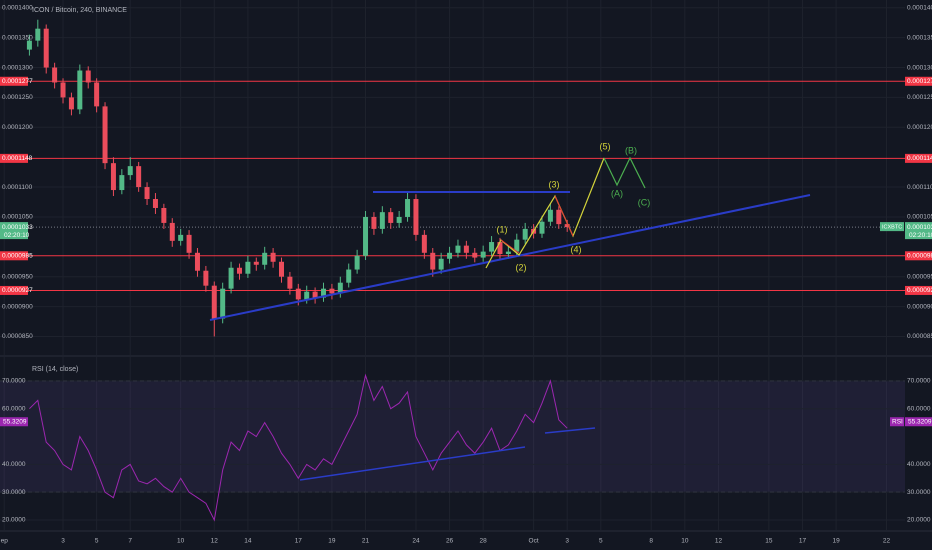 The height and width of the screenshot is (550, 932). I want to click on x-tick-label: 8, so click(651, 541).